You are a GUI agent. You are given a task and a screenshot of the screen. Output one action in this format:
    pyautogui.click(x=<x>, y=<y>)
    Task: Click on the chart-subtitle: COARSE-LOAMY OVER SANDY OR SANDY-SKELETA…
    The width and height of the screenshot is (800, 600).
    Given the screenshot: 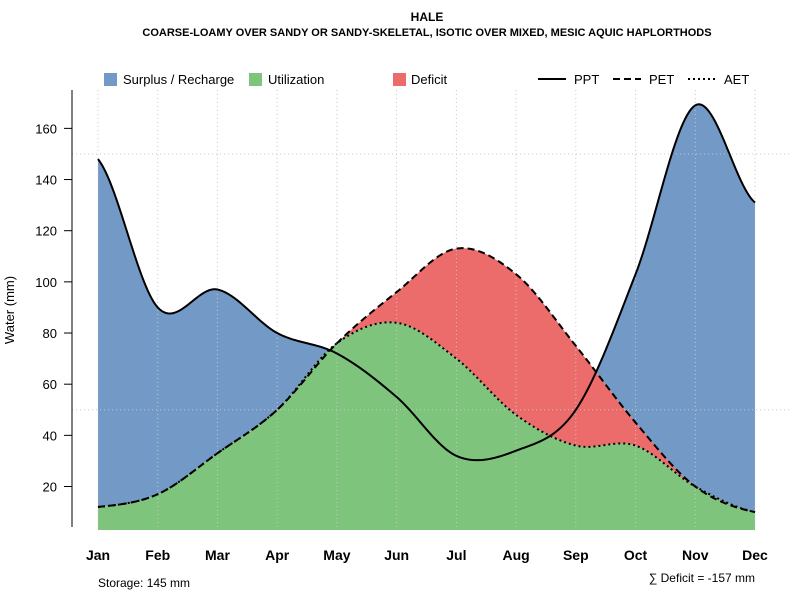 What is the action you would take?
    pyautogui.click(x=426, y=33)
    